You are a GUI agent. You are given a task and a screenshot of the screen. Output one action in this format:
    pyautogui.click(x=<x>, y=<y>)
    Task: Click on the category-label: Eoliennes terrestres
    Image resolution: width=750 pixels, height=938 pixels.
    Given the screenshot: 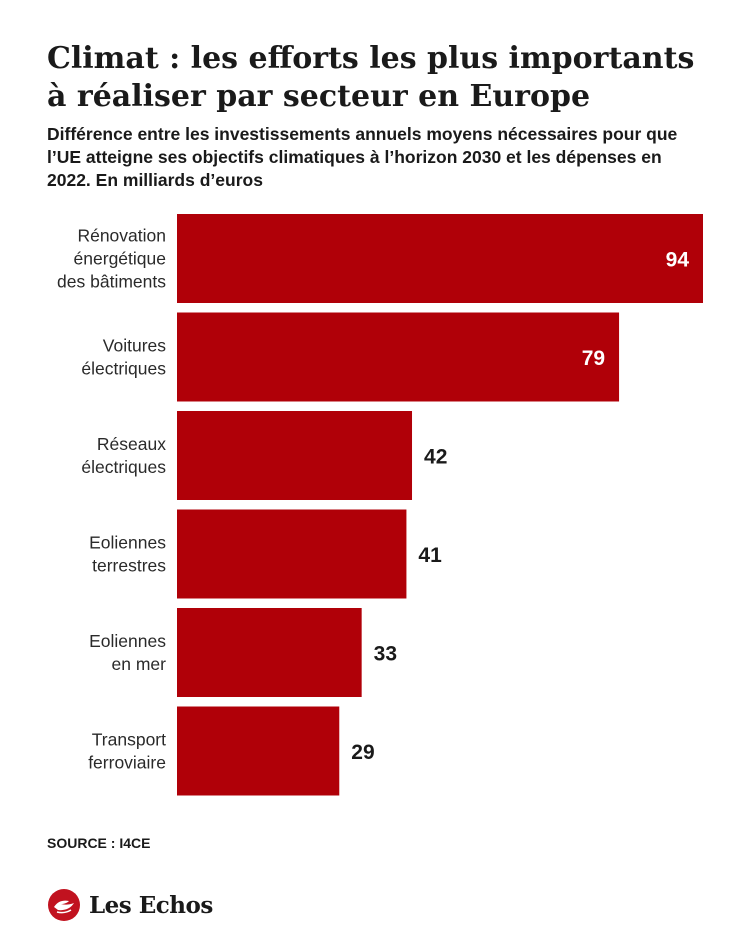 What is the action you would take?
    pyautogui.click(x=127, y=554)
    